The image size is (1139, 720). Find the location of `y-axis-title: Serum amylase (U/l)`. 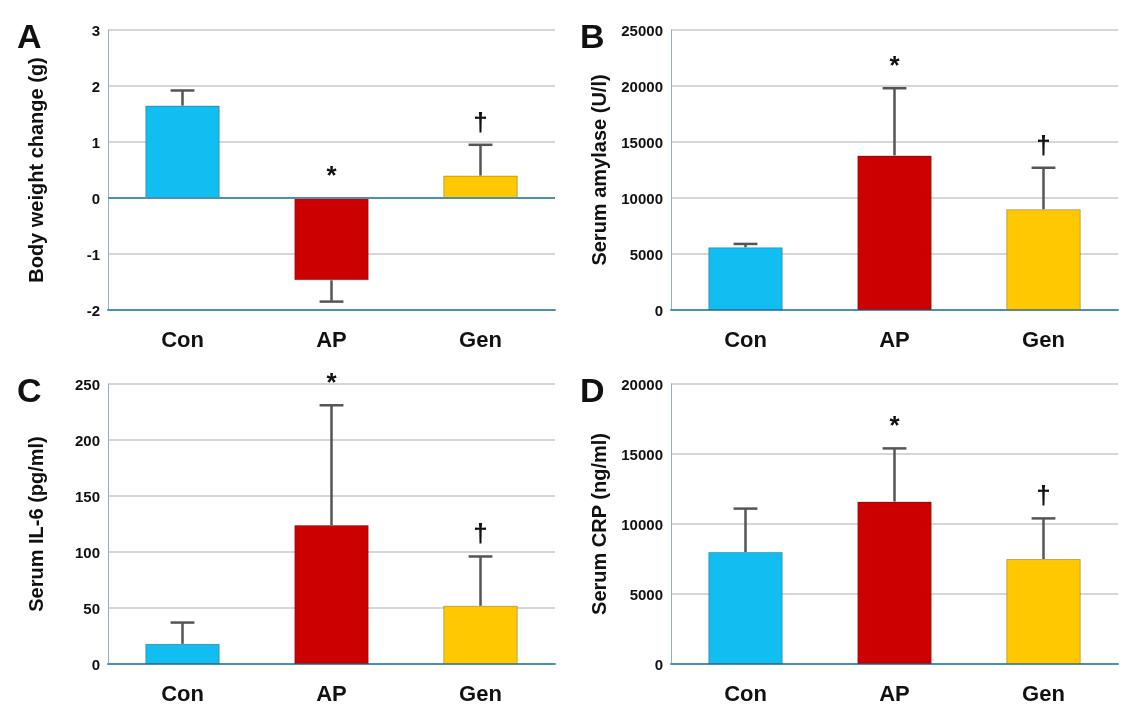

y-axis-title: Serum amylase (U/l) is located at coordinates (599, 170).